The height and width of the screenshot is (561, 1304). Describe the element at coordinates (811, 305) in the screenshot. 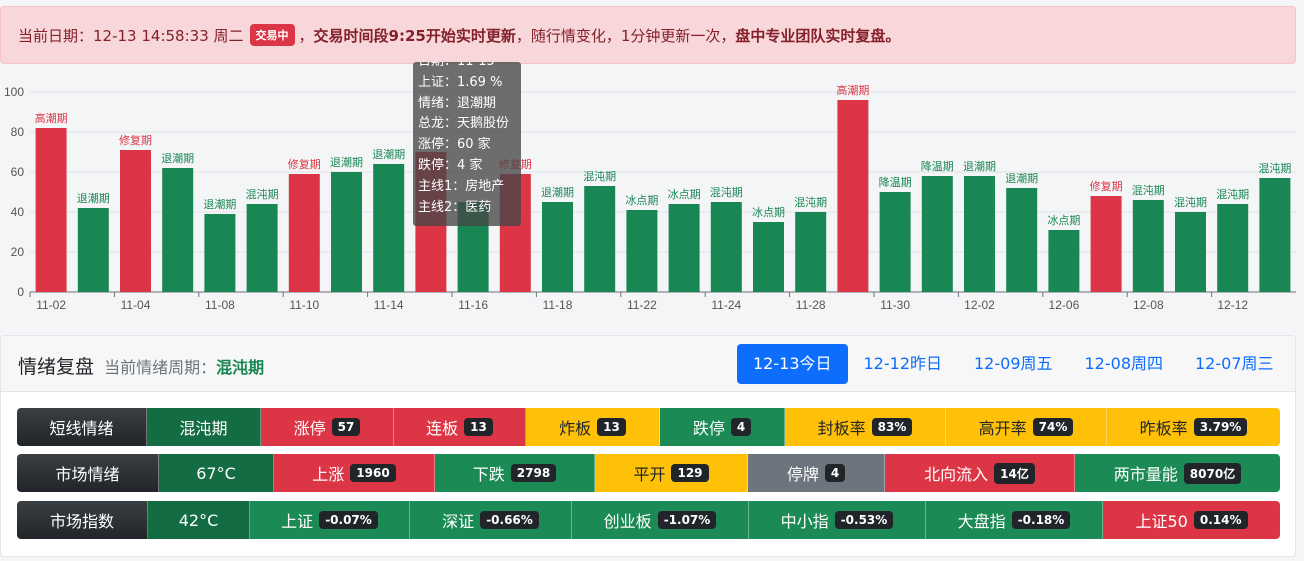

I see `x-tick-label: 11-28` at that location.